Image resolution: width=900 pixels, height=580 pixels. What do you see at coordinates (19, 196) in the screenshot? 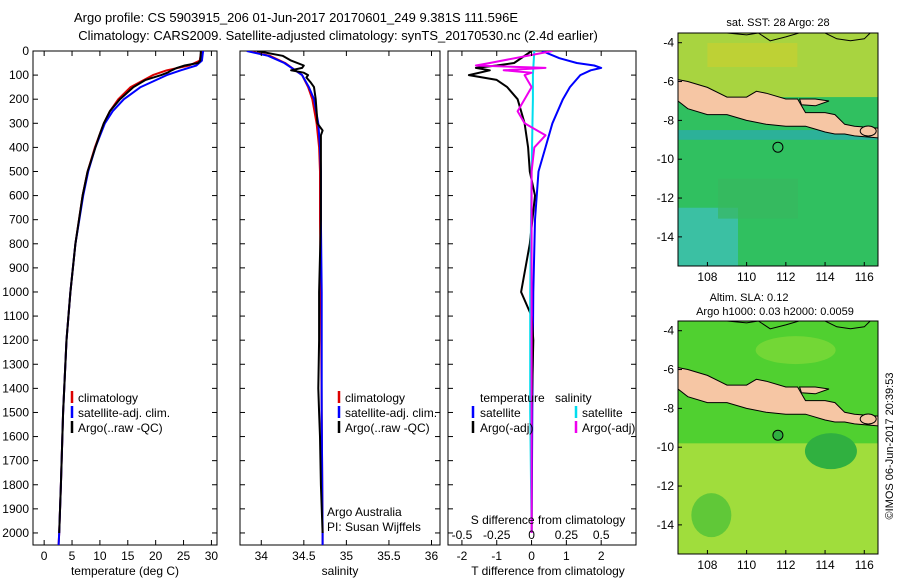
I see `y-tick-label: 600` at bounding box center [19, 196].